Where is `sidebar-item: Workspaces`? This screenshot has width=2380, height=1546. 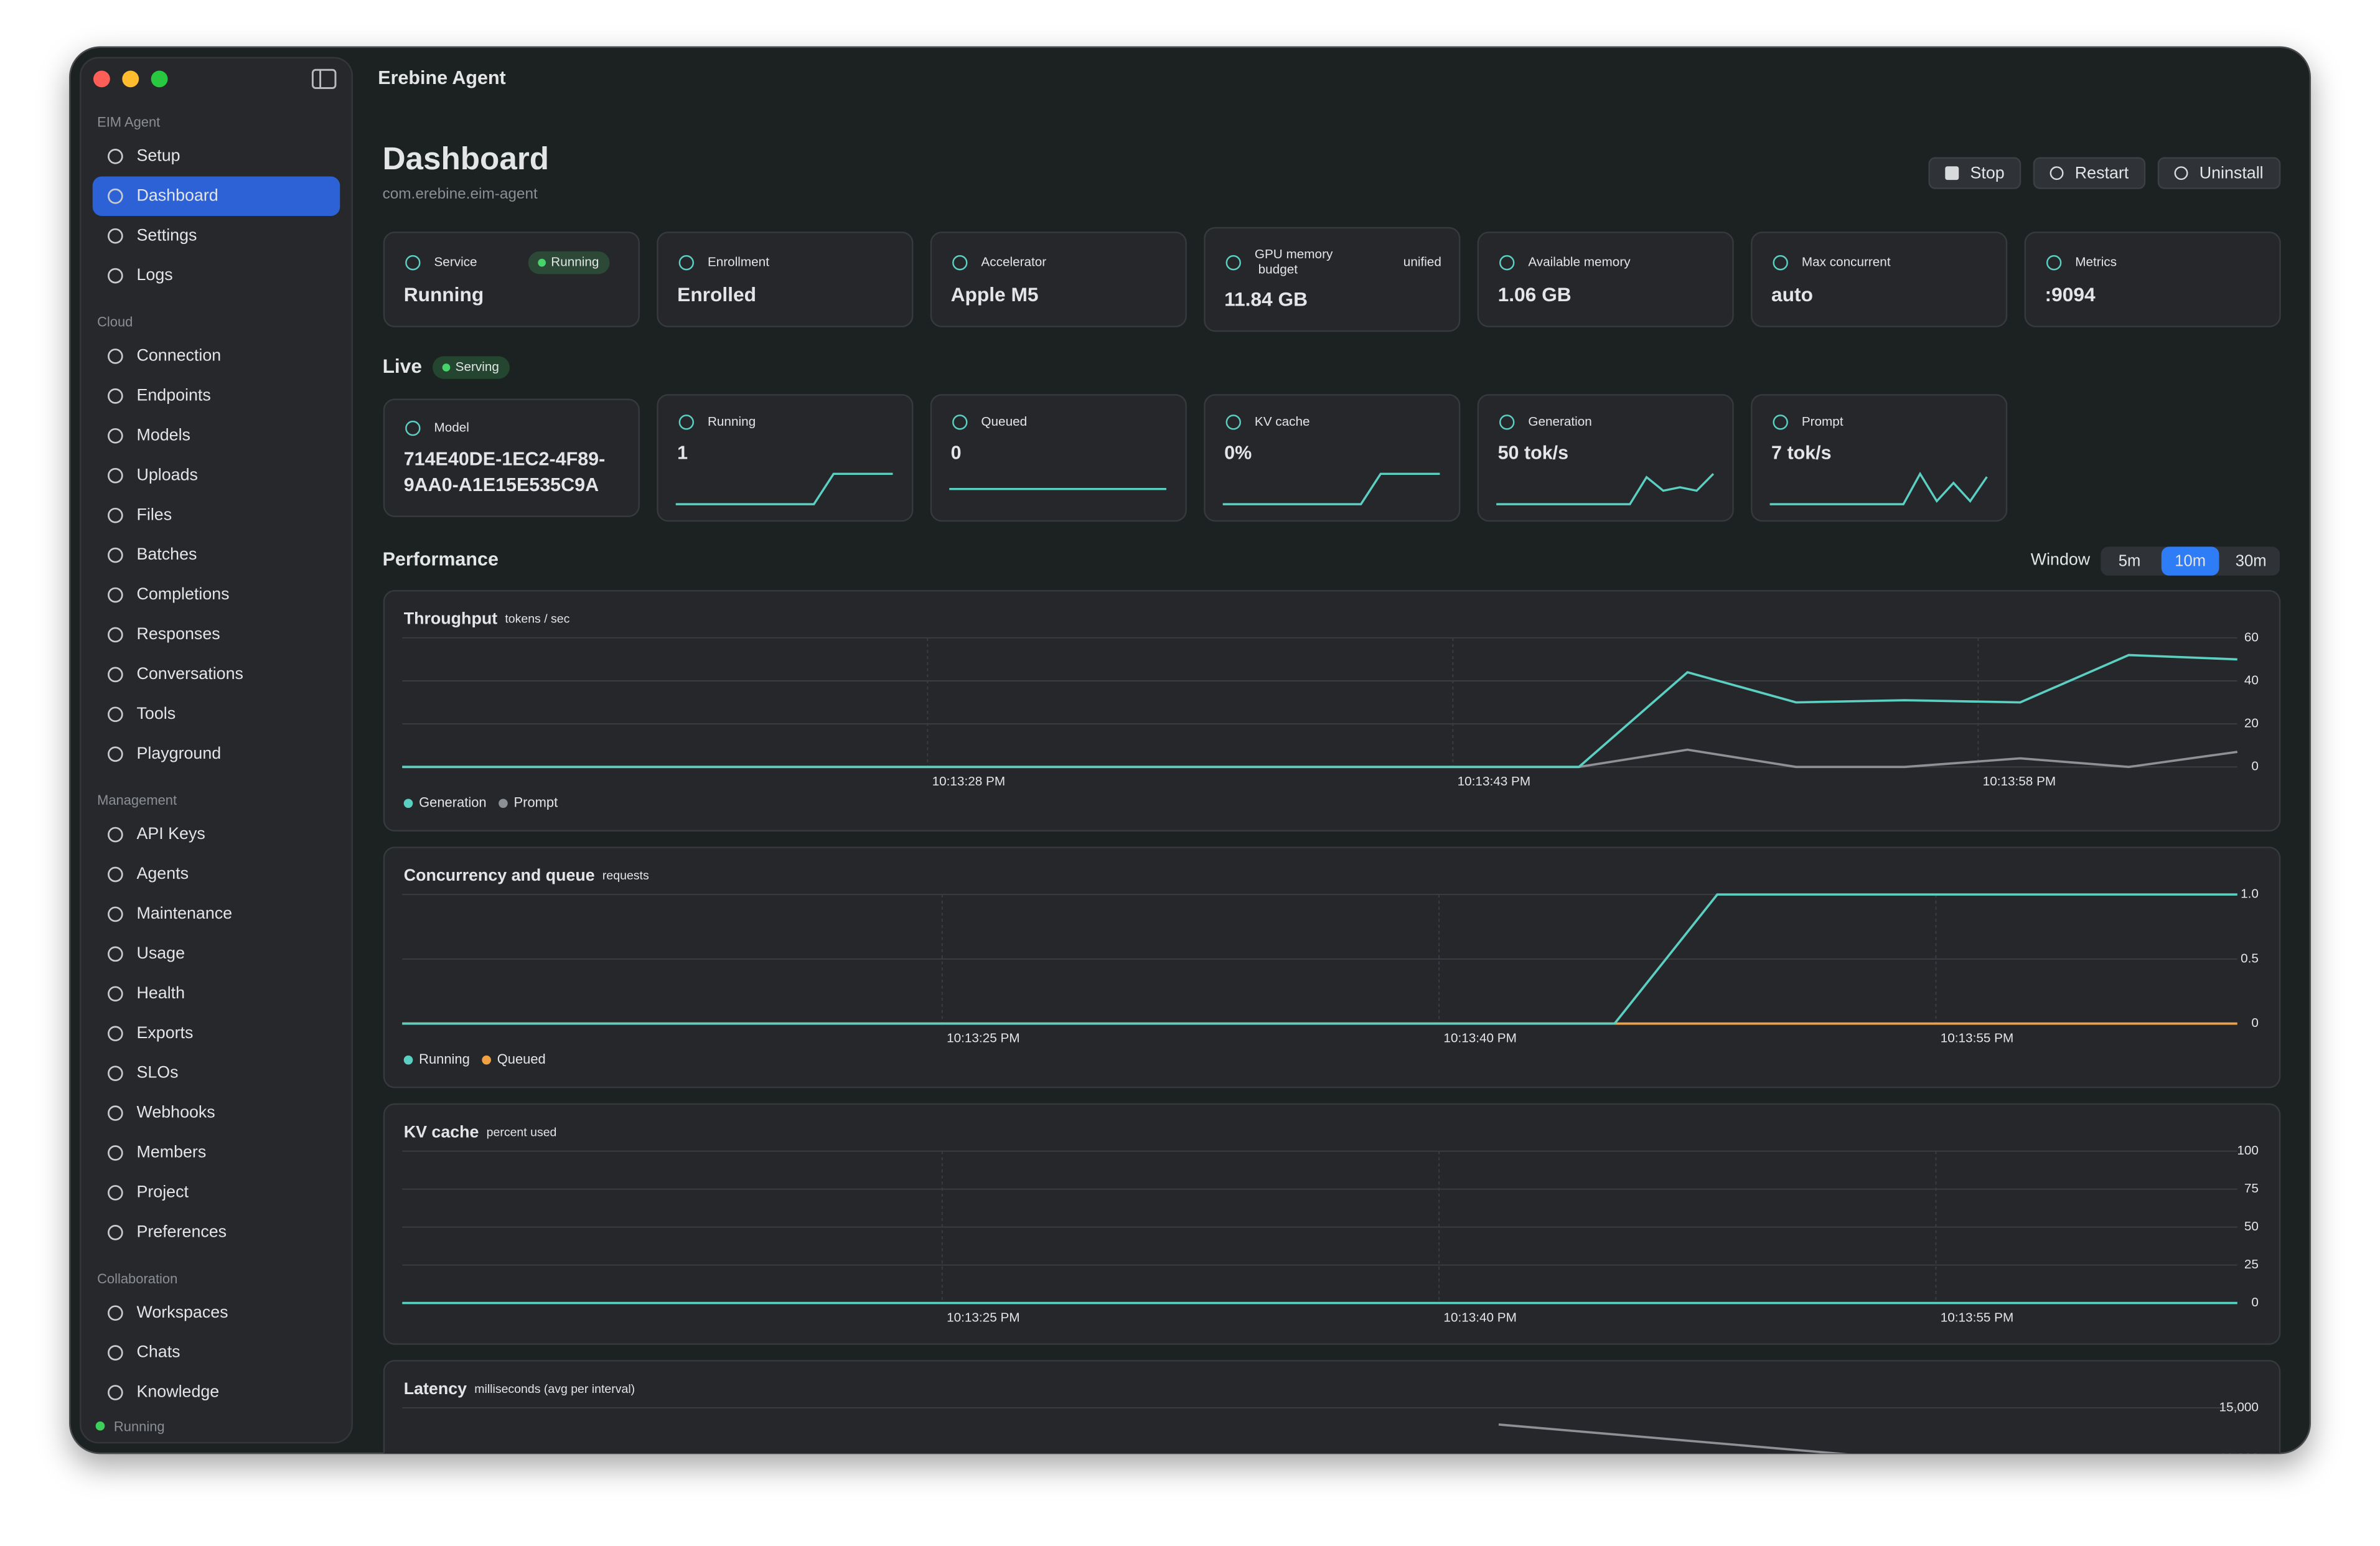 sidebar-item: Workspaces is located at coordinates (182, 1312).